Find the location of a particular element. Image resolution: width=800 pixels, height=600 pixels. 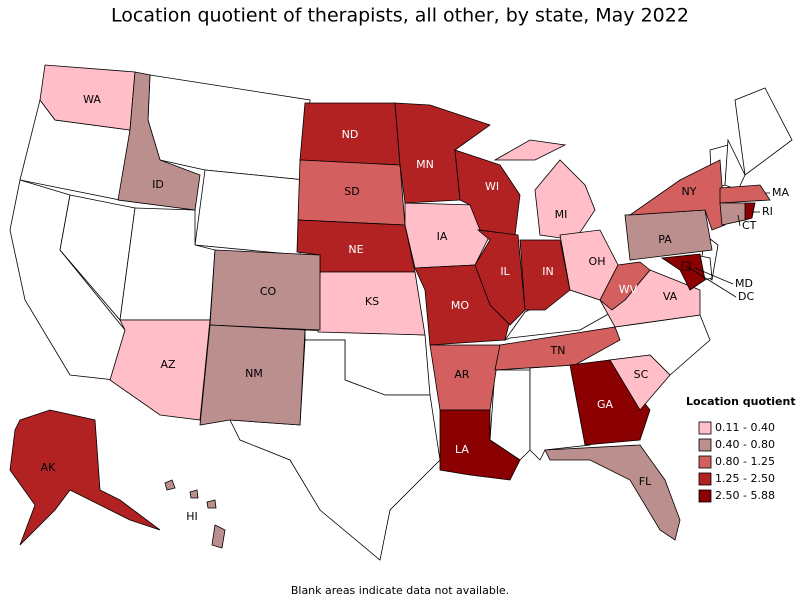

legend-label: 2.50 - 5.88 is located at coordinates (745, 495).